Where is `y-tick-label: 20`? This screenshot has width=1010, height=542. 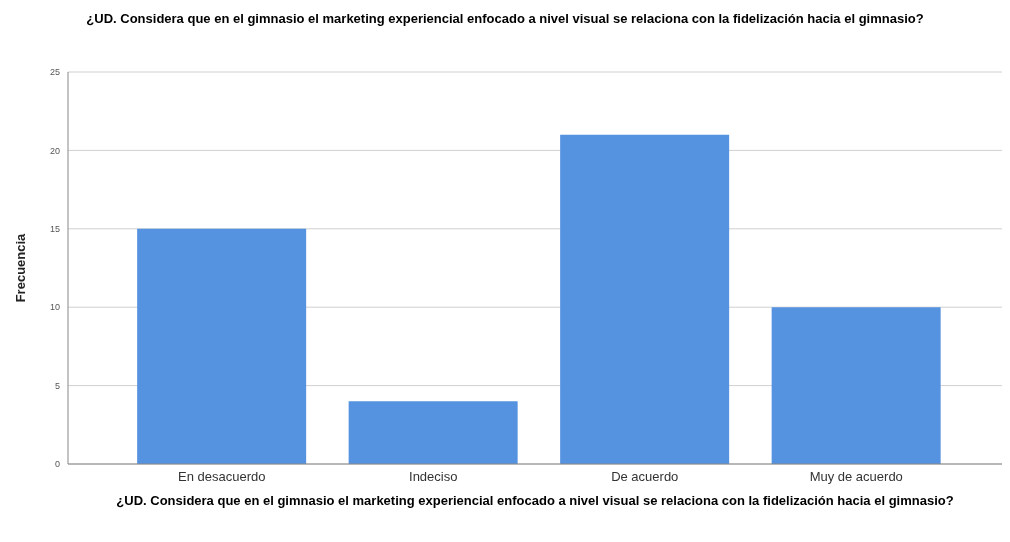
y-tick-label: 20 is located at coordinates (54, 150).